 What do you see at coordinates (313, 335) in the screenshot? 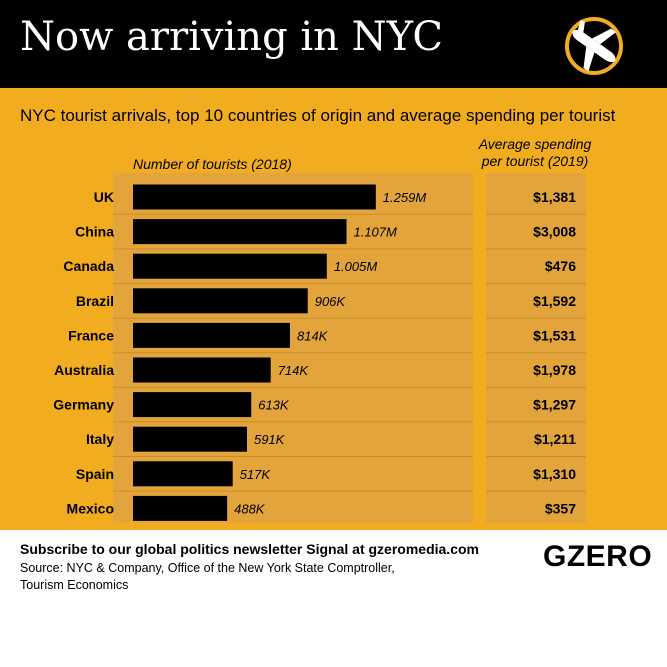
I see `bar-value-label: 814K` at bounding box center [313, 335].